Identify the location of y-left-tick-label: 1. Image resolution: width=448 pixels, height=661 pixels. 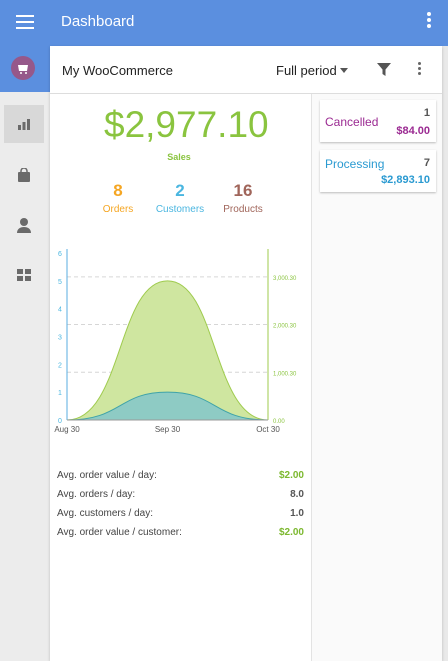
(60, 393).